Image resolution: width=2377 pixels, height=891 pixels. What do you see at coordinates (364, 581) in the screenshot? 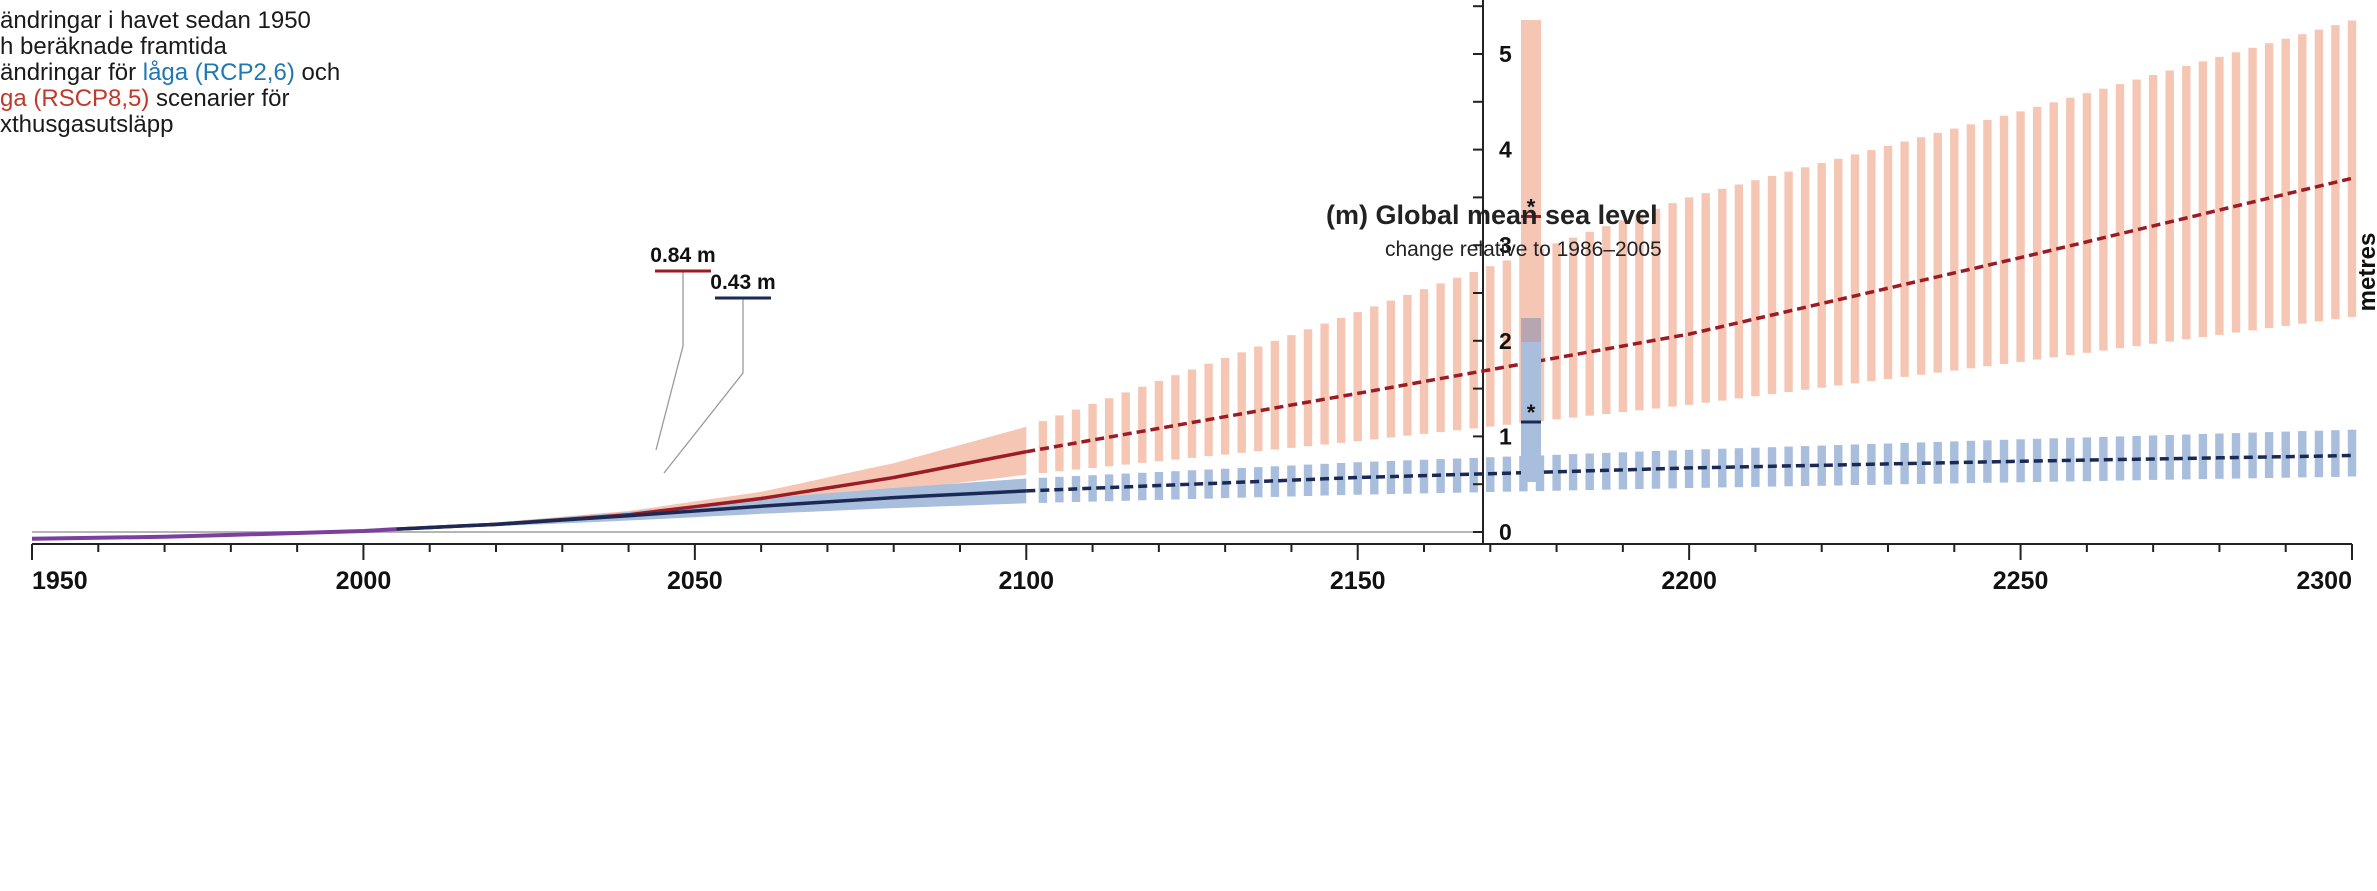
I see `x-tick-label: 2000` at bounding box center [364, 581].